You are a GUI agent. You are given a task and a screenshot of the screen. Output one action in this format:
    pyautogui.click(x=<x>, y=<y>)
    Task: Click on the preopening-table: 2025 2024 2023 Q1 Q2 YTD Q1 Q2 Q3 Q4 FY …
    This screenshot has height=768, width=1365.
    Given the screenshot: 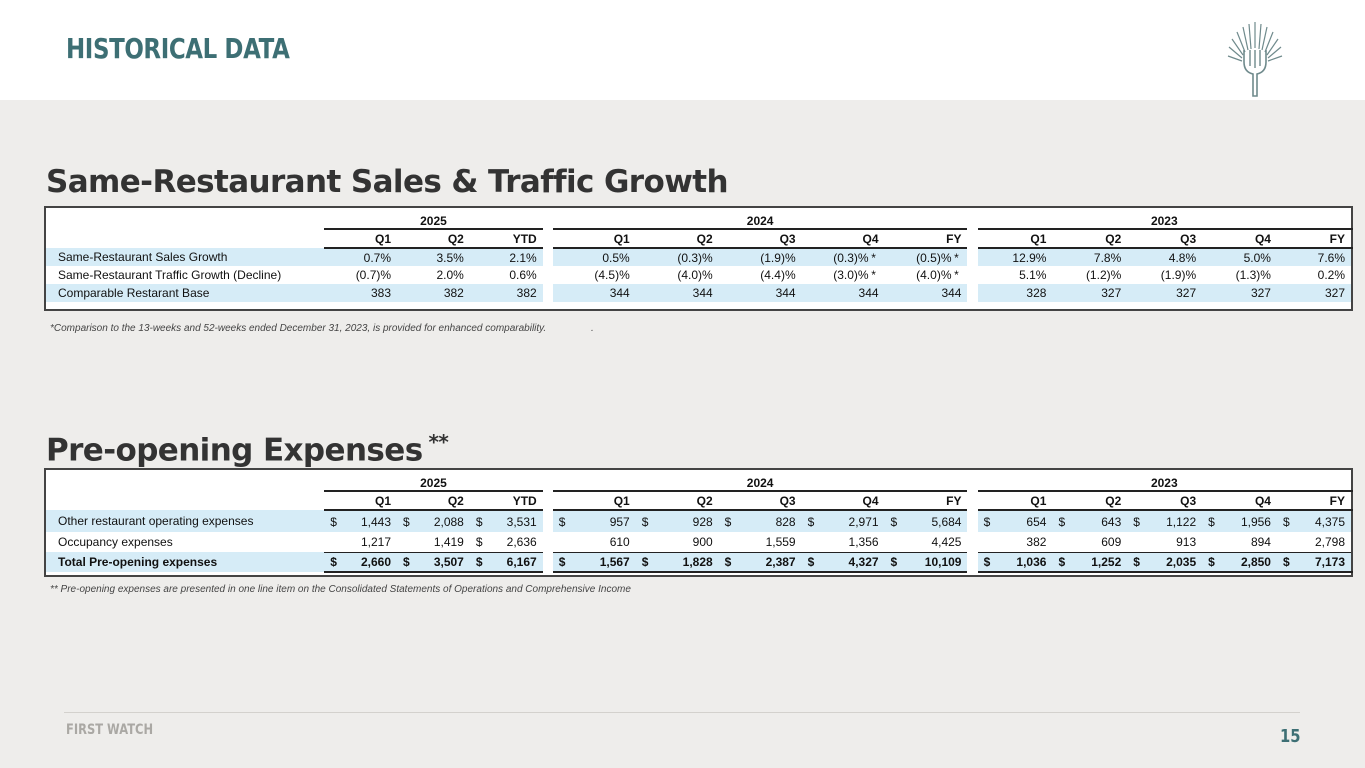 What is the action you would take?
    pyautogui.click(x=698, y=522)
    